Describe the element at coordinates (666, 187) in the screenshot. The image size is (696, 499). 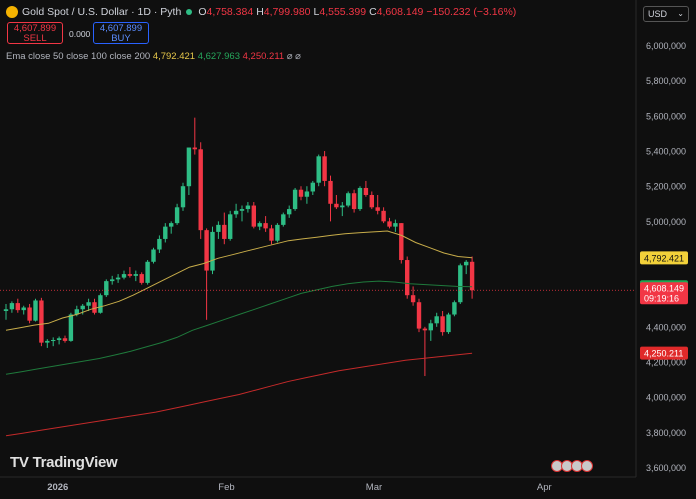
I see `y-tick-label: 5,200,000` at that location.